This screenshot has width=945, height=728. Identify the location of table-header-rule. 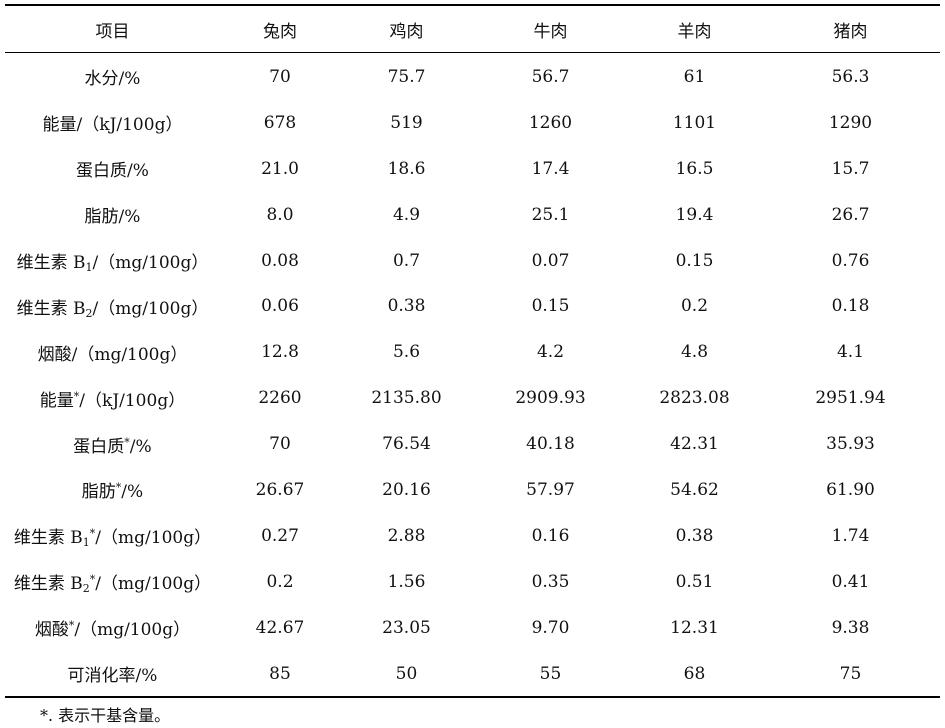
(472, 52).